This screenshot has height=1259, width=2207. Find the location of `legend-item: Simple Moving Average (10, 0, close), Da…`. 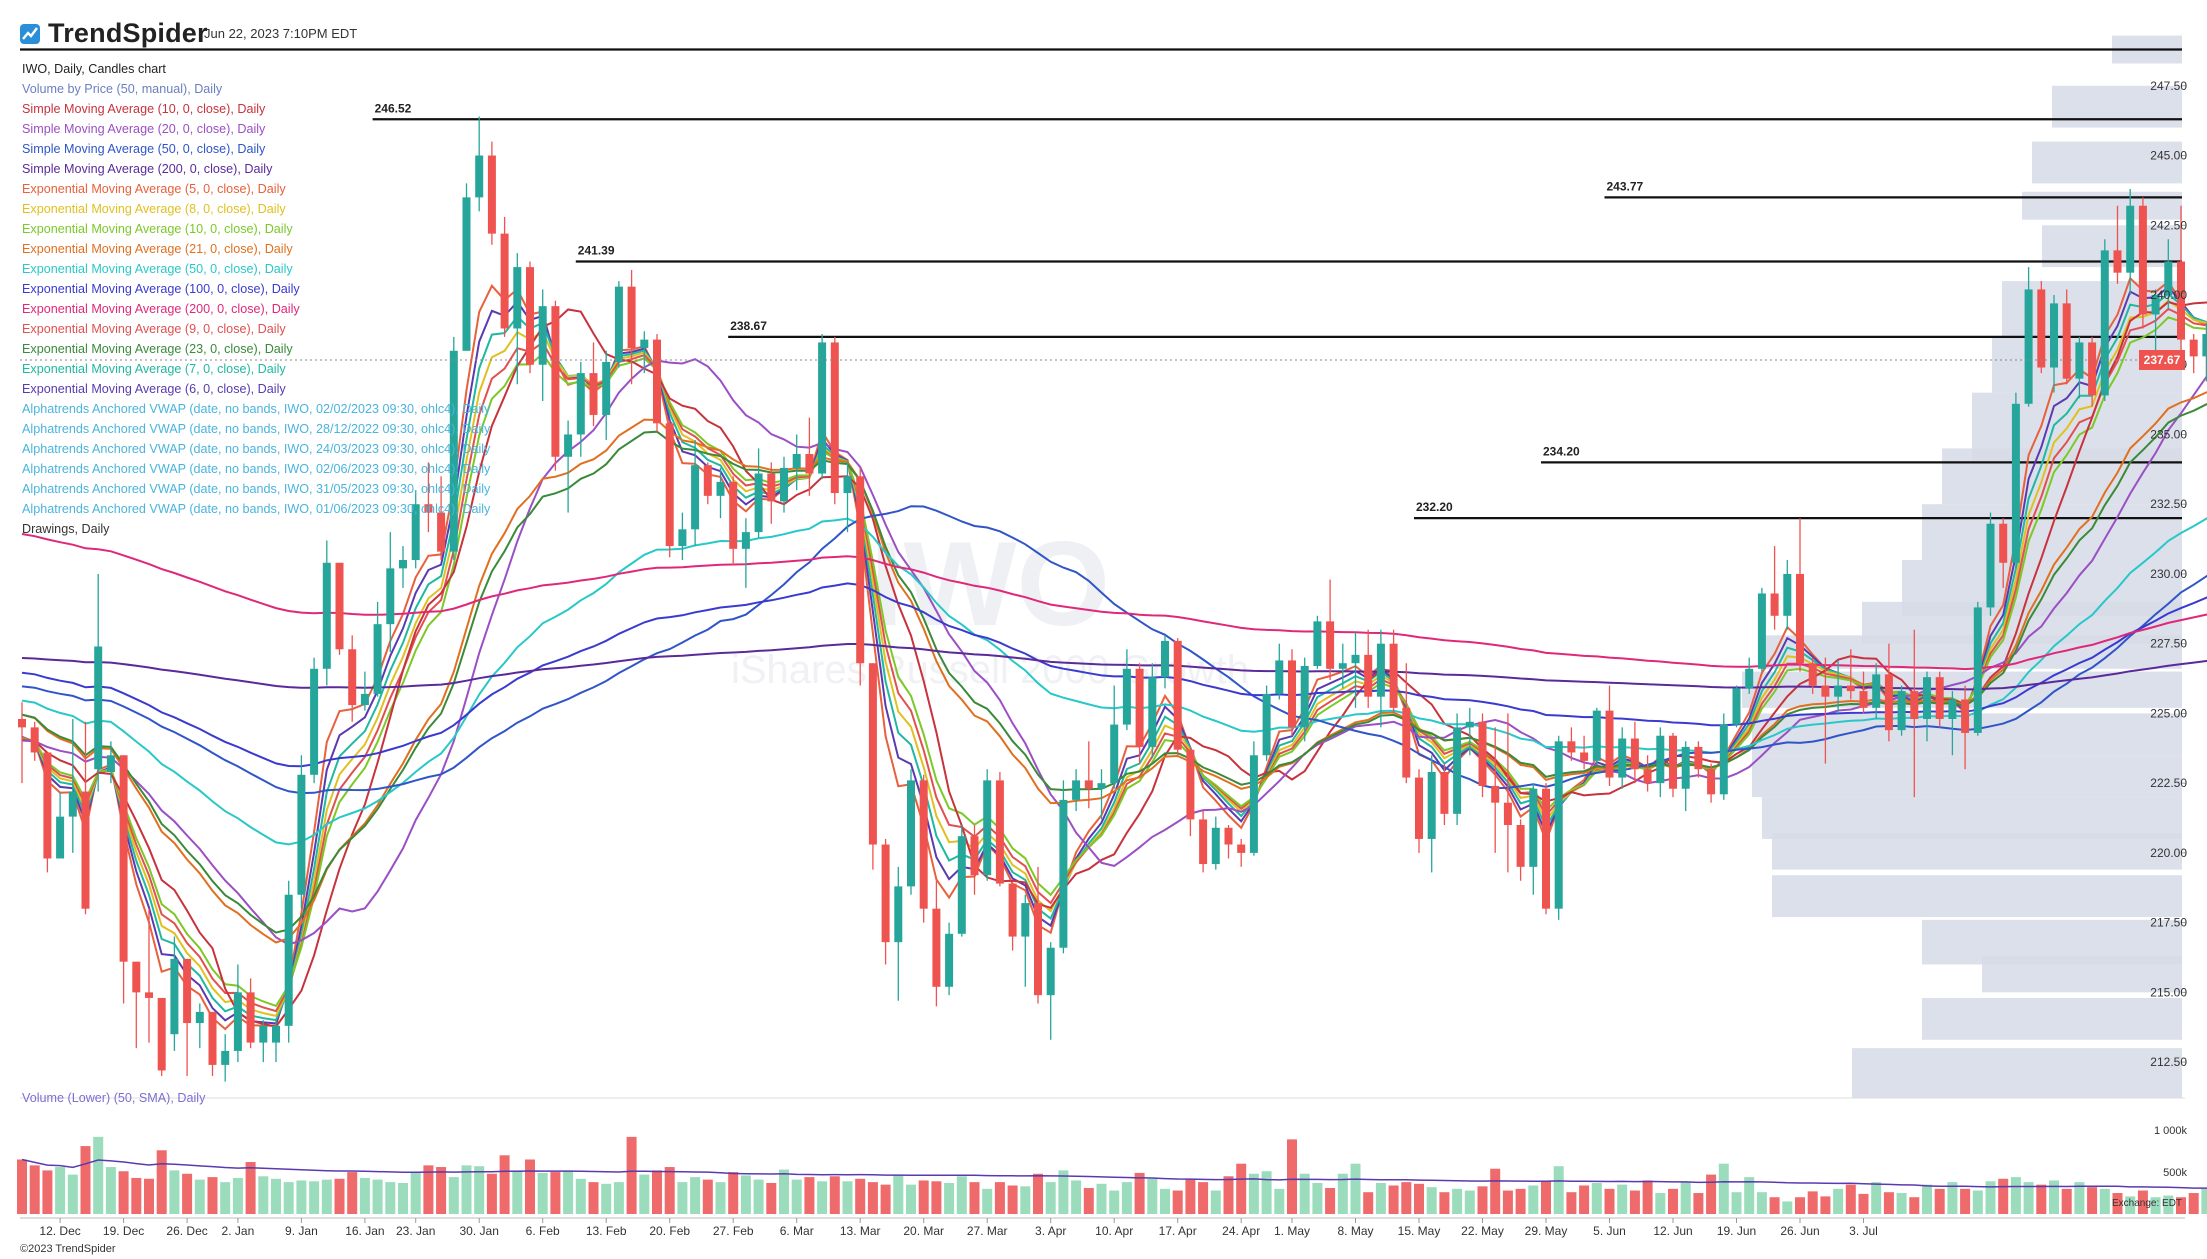

legend-item: Simple Moving Average (10, 0, close), Da… is located at coordinates (144, 109).